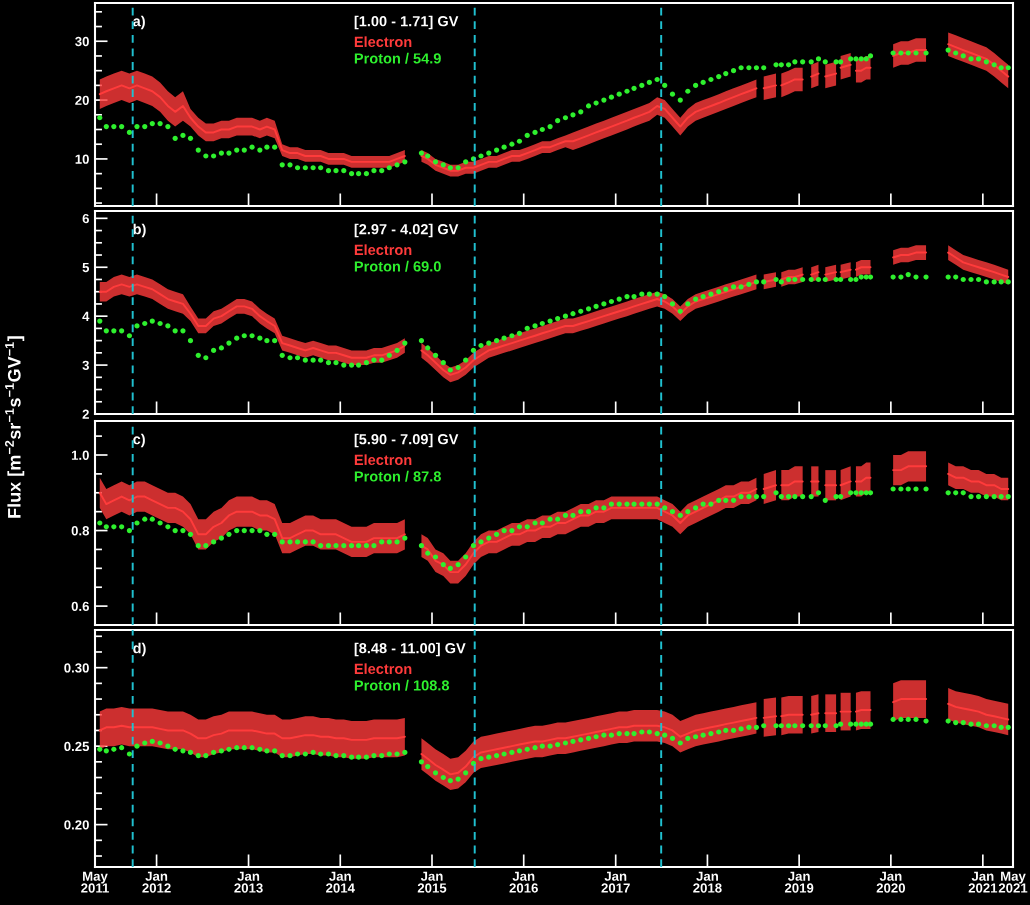 Image resolution: width=1030 pixels, height=905 pixels. What do you see at coordinates (139, 230) in the screenshot?
I see `annotation: b)` at bounding box center [139, 230].